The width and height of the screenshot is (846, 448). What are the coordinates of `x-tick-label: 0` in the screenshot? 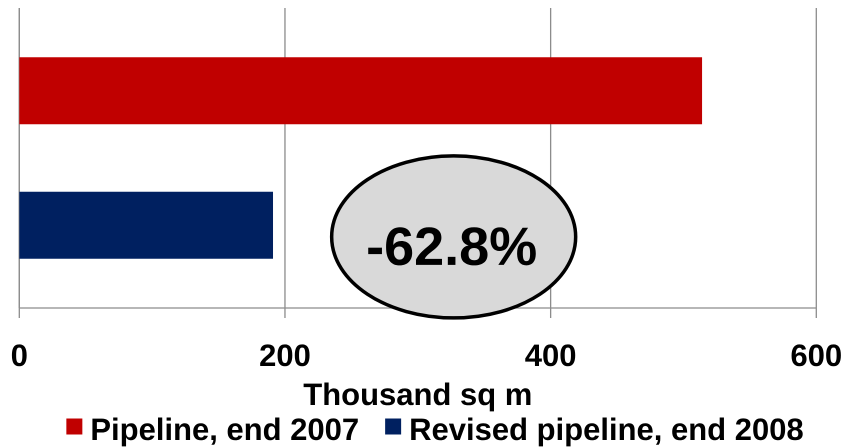 It's located at (19, 355).